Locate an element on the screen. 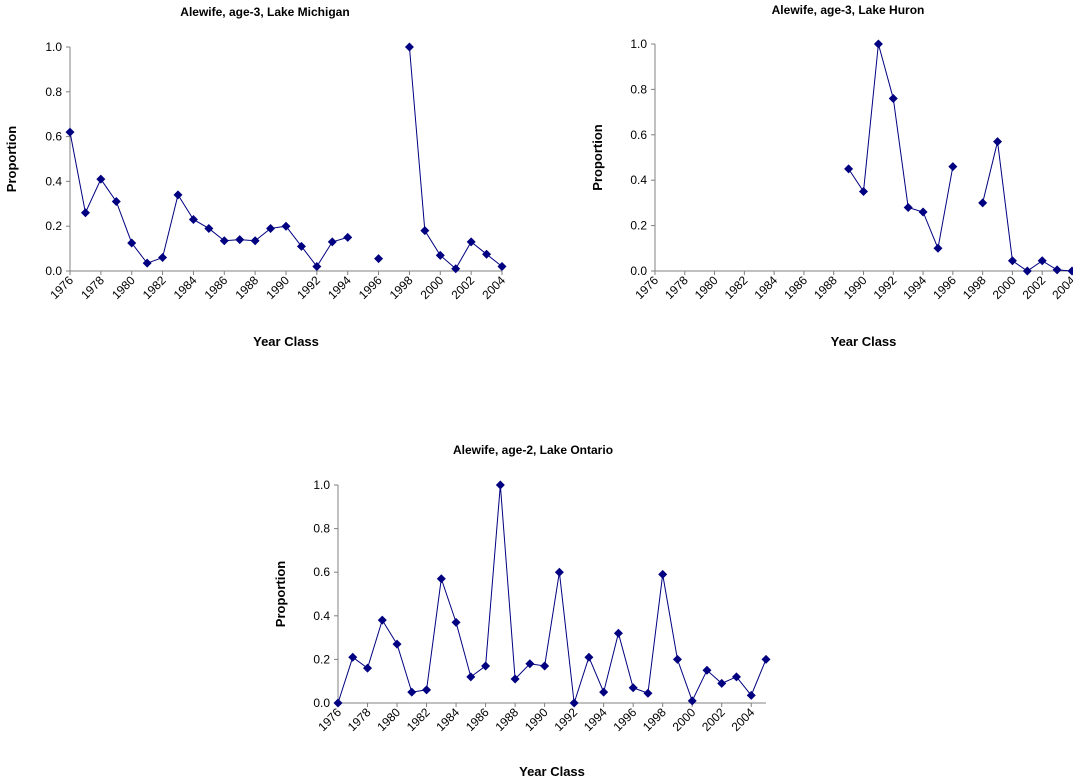  x-tick-label: 2004 is located at coordinates (1061, 287).